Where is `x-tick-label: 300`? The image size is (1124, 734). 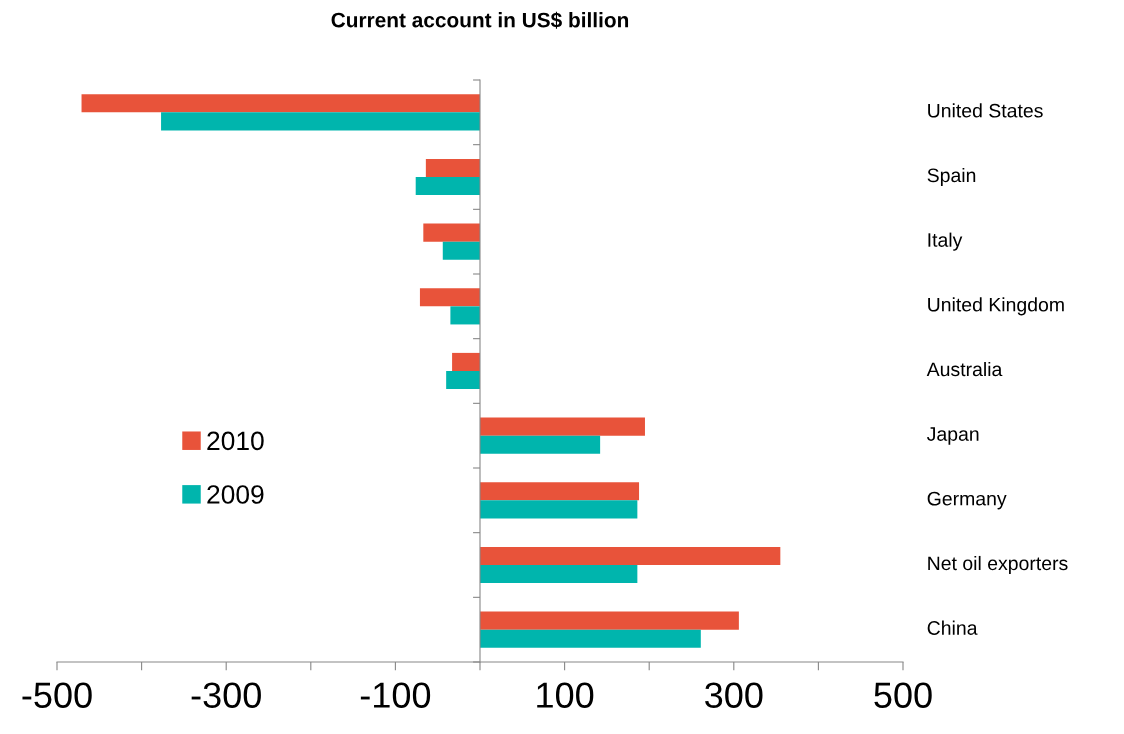 x-tick-label: 300 is located at coordinates (734, 695).